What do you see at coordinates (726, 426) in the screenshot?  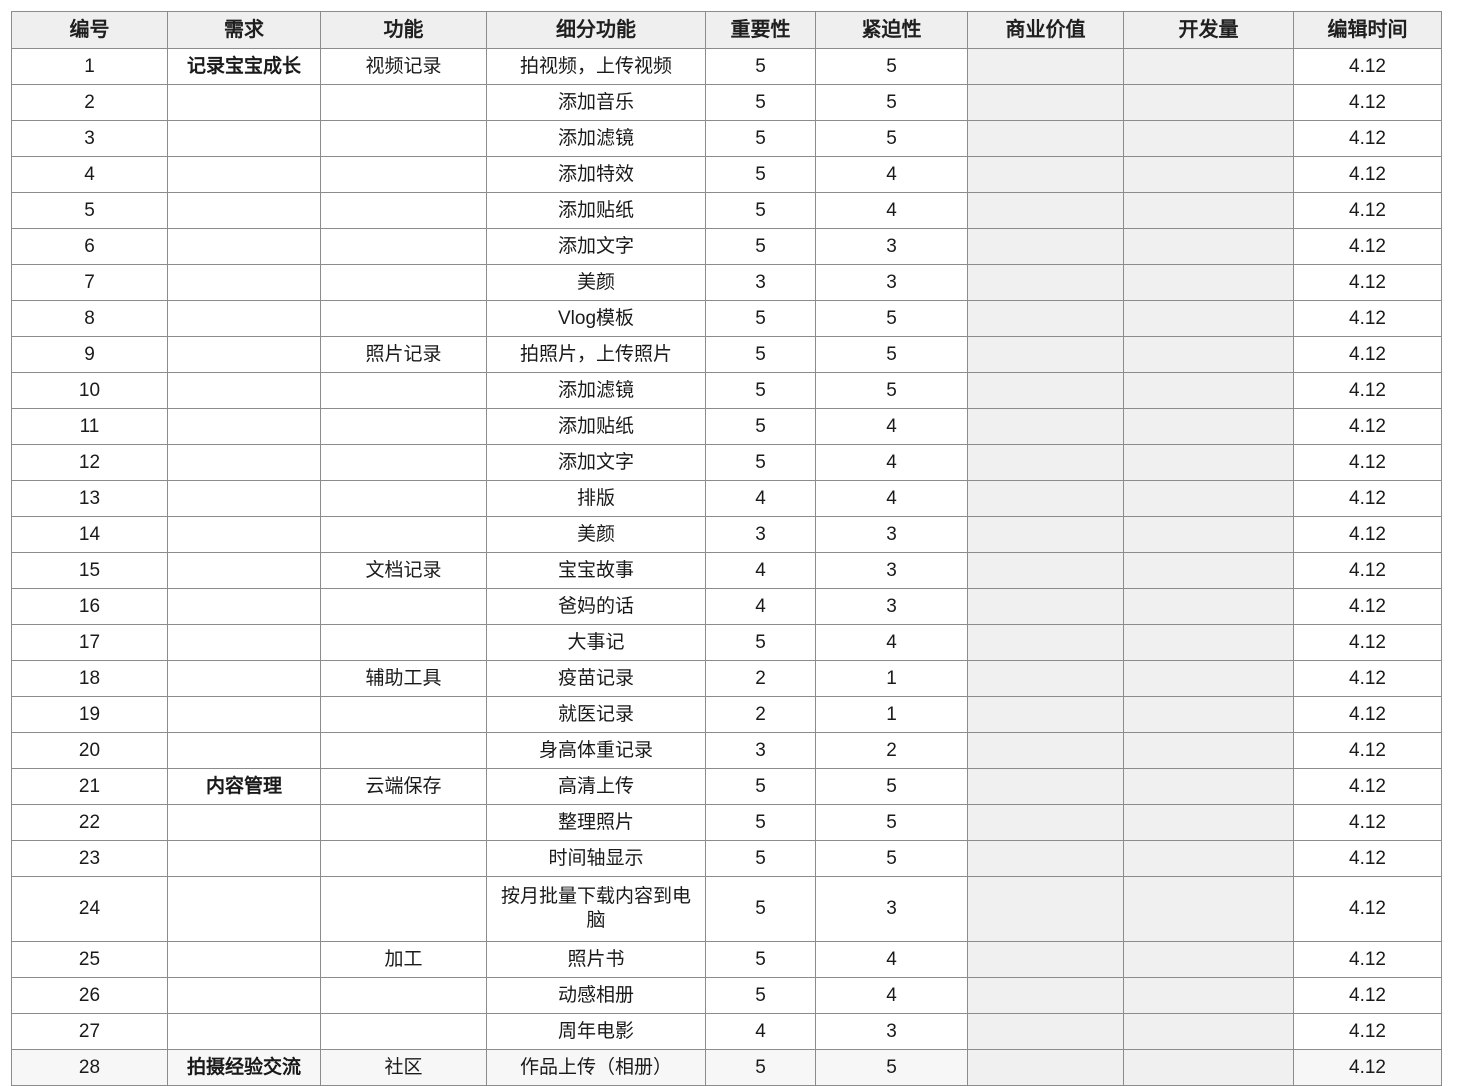 I see `table-row: 11 添加贴纸 5 4 4.12` at bounding box center [726, 426].